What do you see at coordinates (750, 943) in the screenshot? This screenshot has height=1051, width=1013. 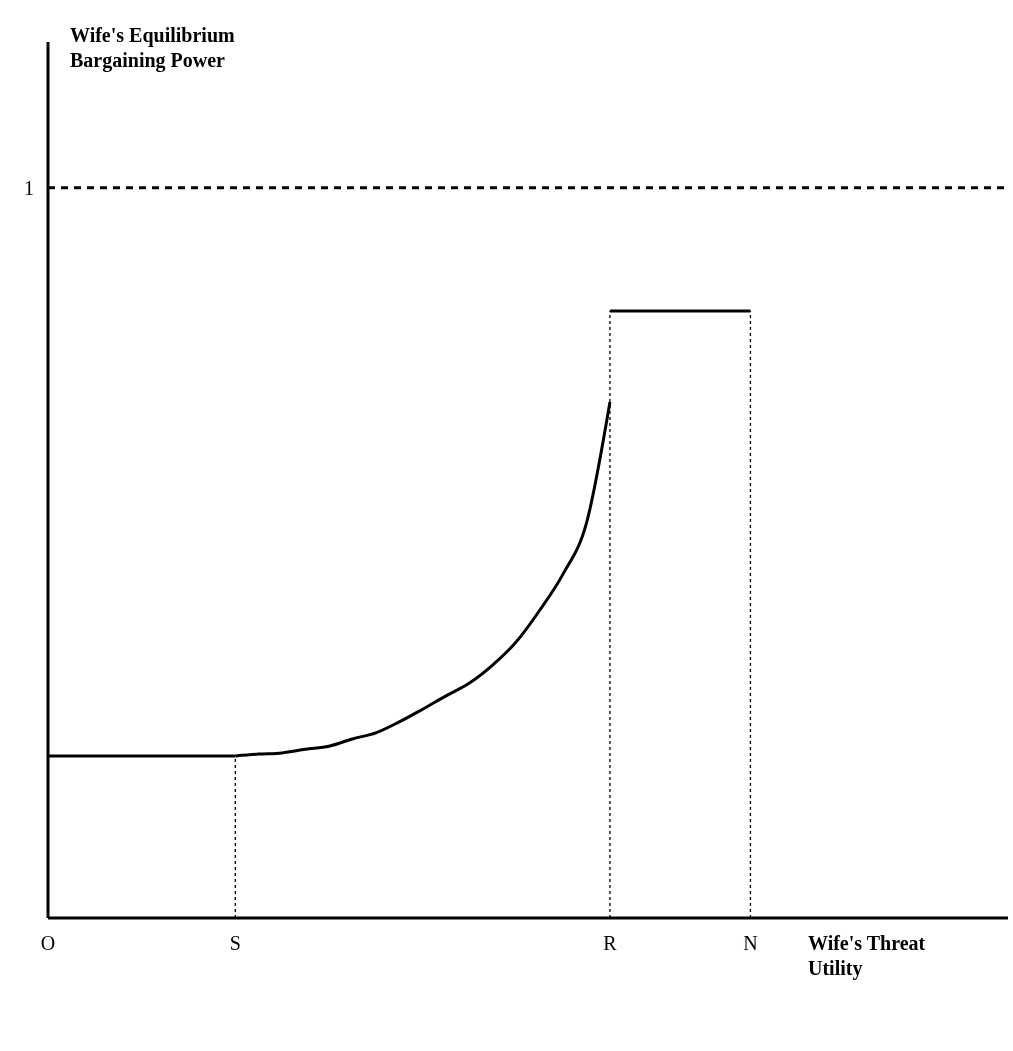 I see `x-tick-label: N` at bounding box center [750, 943].